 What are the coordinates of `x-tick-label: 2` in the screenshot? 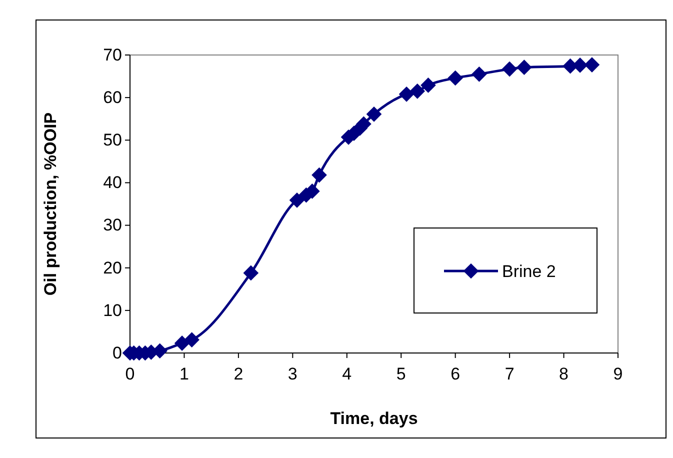 It's located at (239, 374).